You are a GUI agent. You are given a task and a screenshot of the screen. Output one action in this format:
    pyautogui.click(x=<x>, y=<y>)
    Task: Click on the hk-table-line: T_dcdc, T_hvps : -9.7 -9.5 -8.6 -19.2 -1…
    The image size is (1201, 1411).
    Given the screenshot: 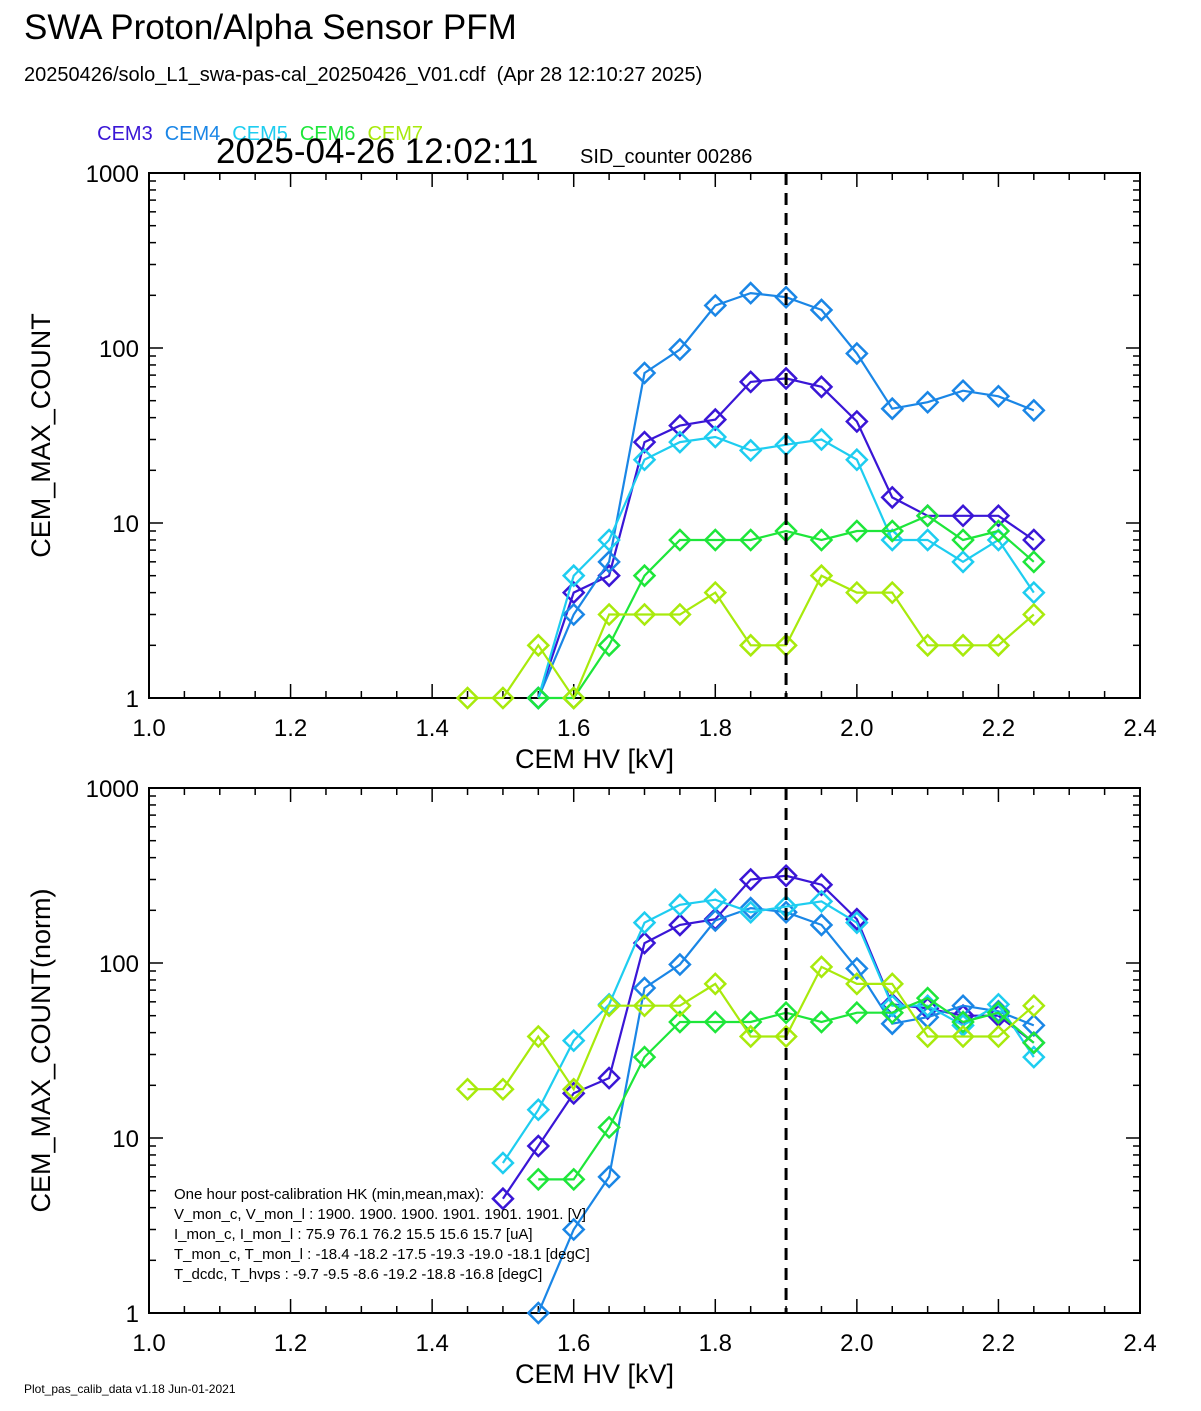 What is the action you would take?
    pyautogui.click(x=358, y=1274)
    